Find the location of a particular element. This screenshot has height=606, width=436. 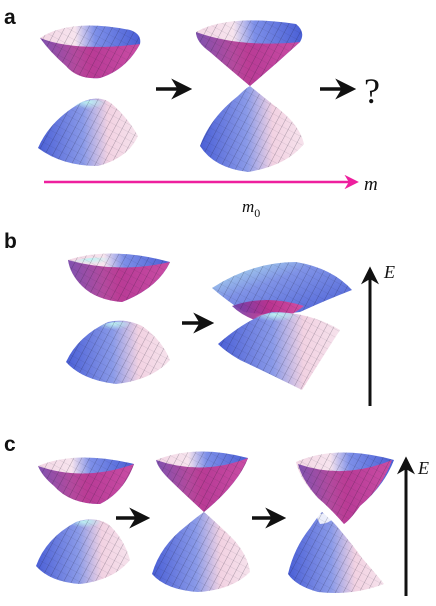

panel-b-inverted-upper-band is located at coordinates (282, 292).